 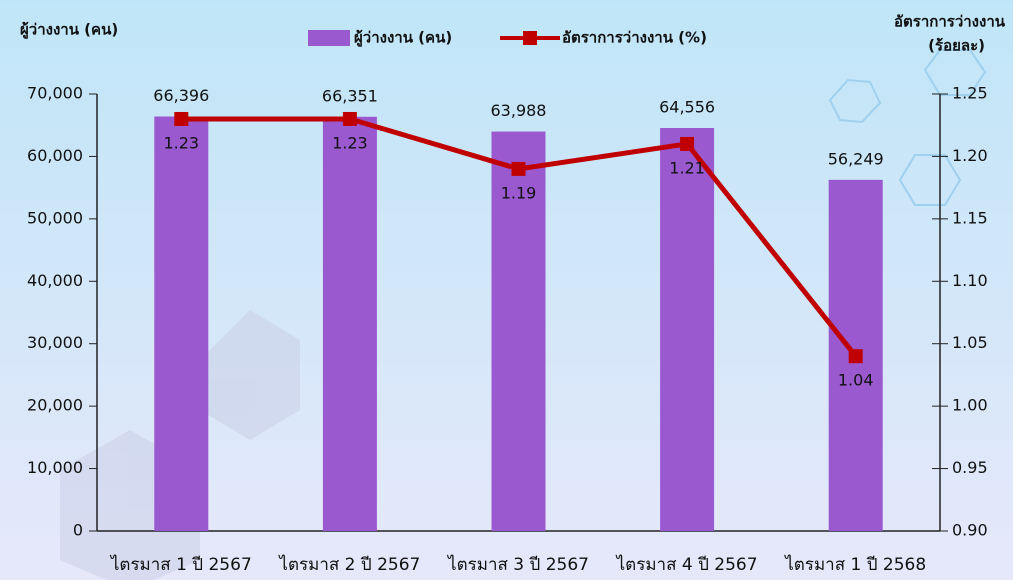 What do you see at coordinates (687, 167) in the screenshot?
I see `line-value-label: 1.21` at bounding box center [687, 167].